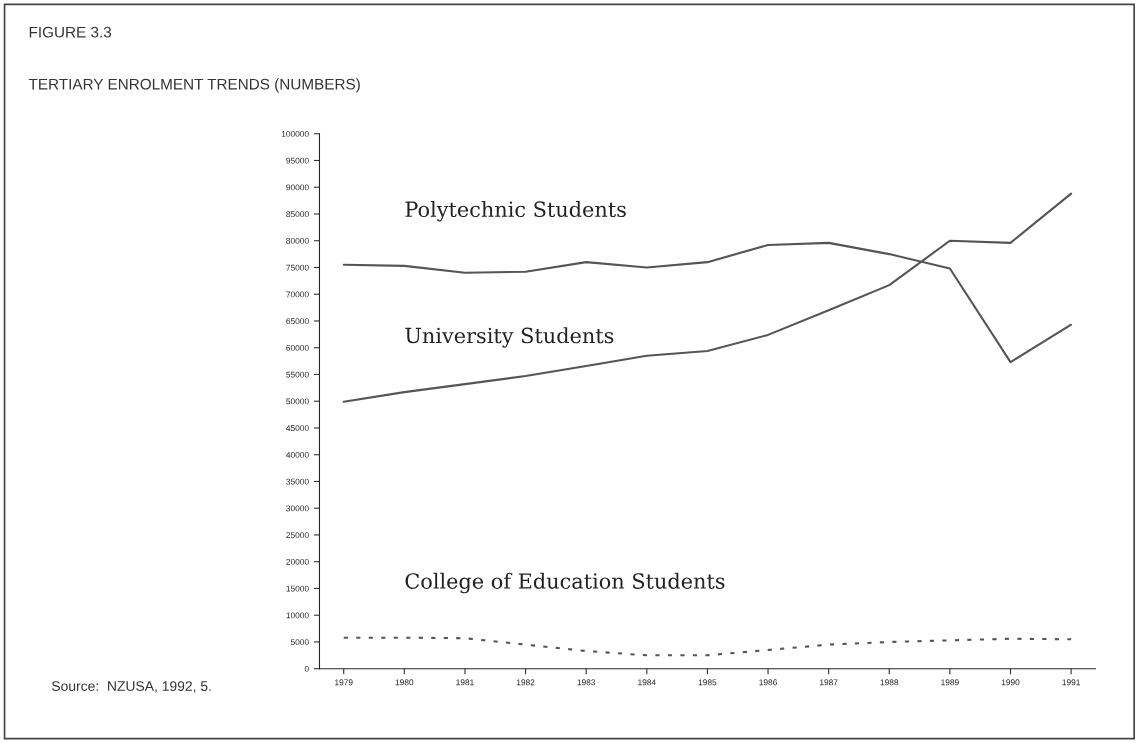 This screenshot has height=743, width=1141. I want to click on x-tick-label: 1985, so click(707, 682).